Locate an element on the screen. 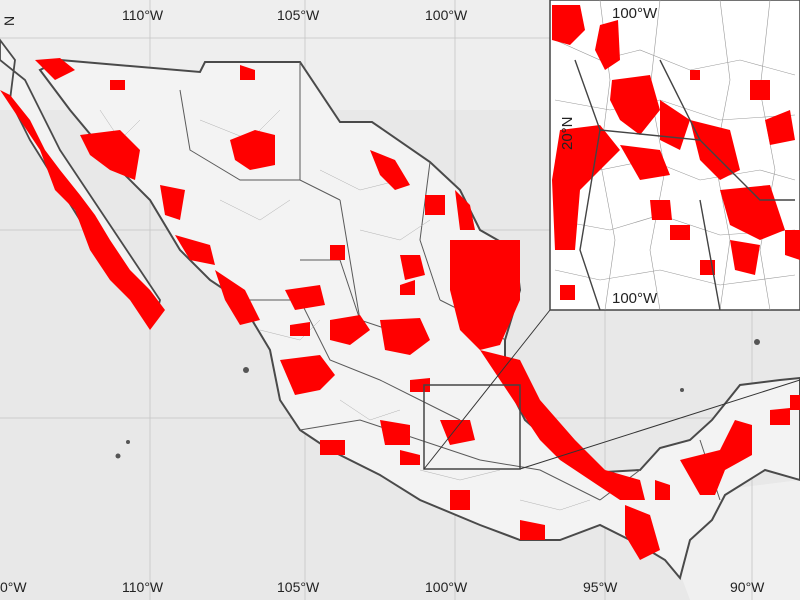 This screenshot has width=800, height=600. inset-lat-label: 20°N is located at coordinates (567, 133).